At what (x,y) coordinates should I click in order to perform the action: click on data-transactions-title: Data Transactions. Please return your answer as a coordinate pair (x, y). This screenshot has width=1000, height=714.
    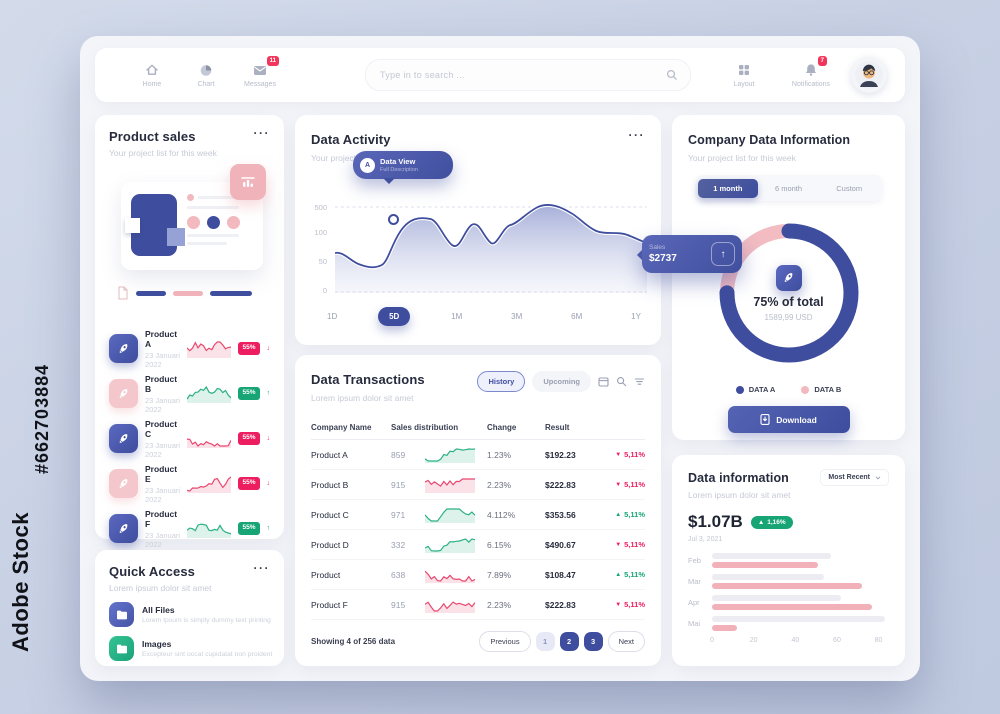
    Looking at the image, I should click on (368, 379).